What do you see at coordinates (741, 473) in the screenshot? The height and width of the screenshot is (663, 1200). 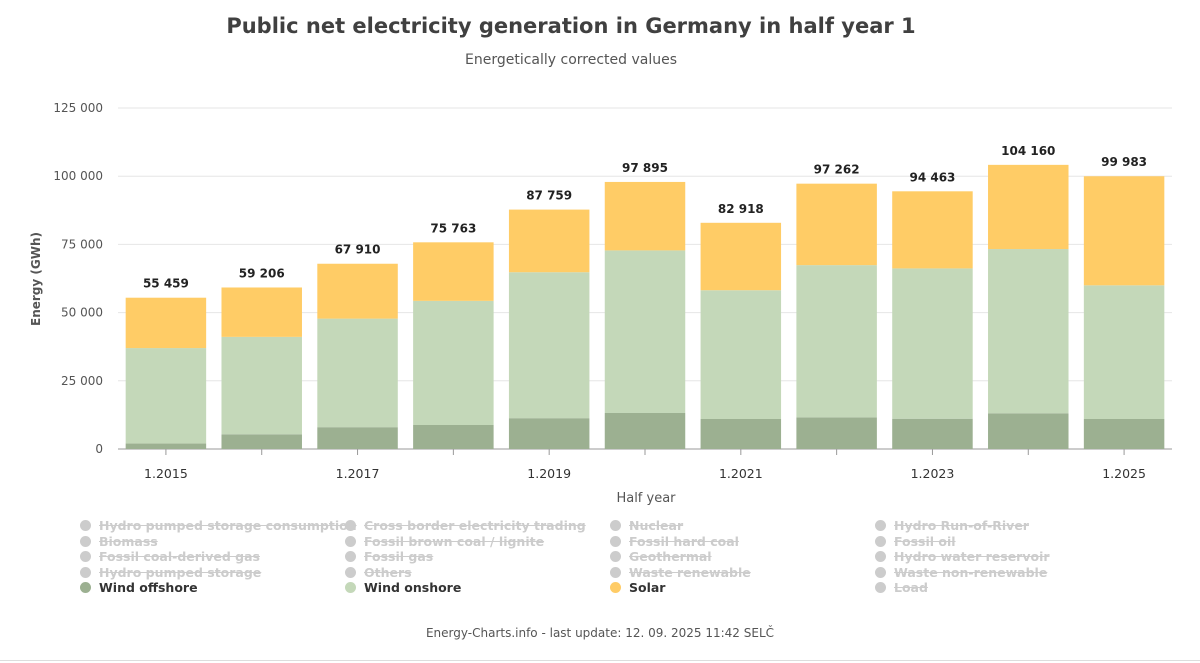 I see `x-tick-label: 1.2021` at bounding box center [741, 473].